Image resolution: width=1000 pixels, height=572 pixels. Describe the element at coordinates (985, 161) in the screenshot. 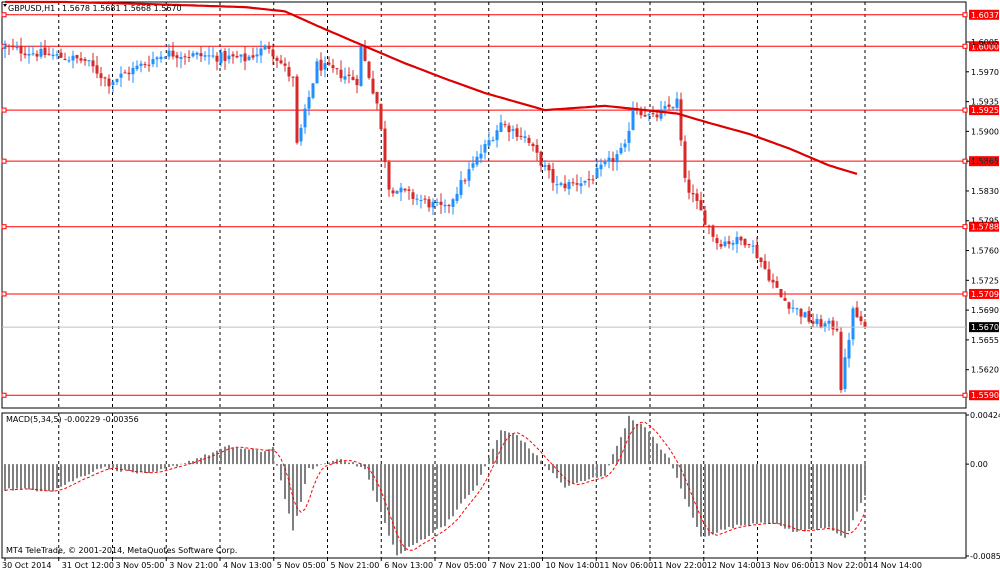

I see `level-price-label: 1.5865` at that location.